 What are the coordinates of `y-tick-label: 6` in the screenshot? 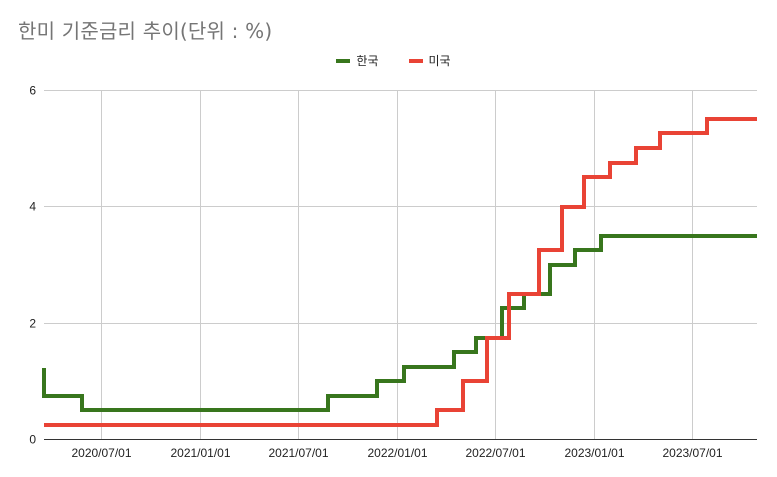 It's located at (32, 91).